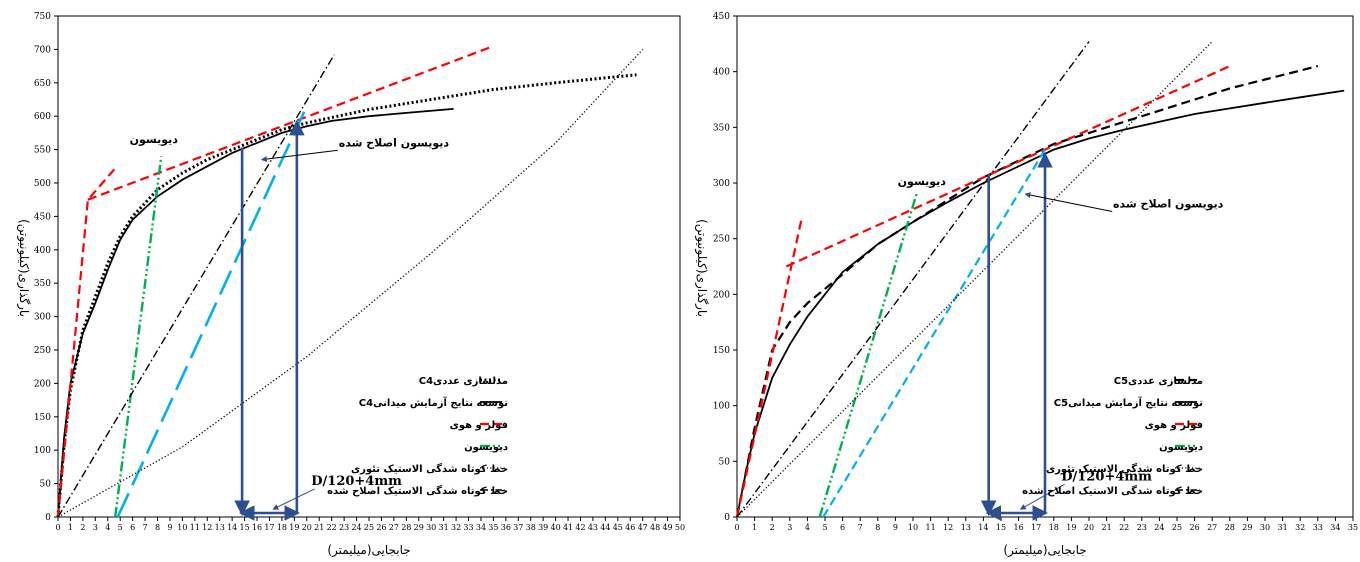  I want to click on y-tick-label: 650, so click(42, 84).